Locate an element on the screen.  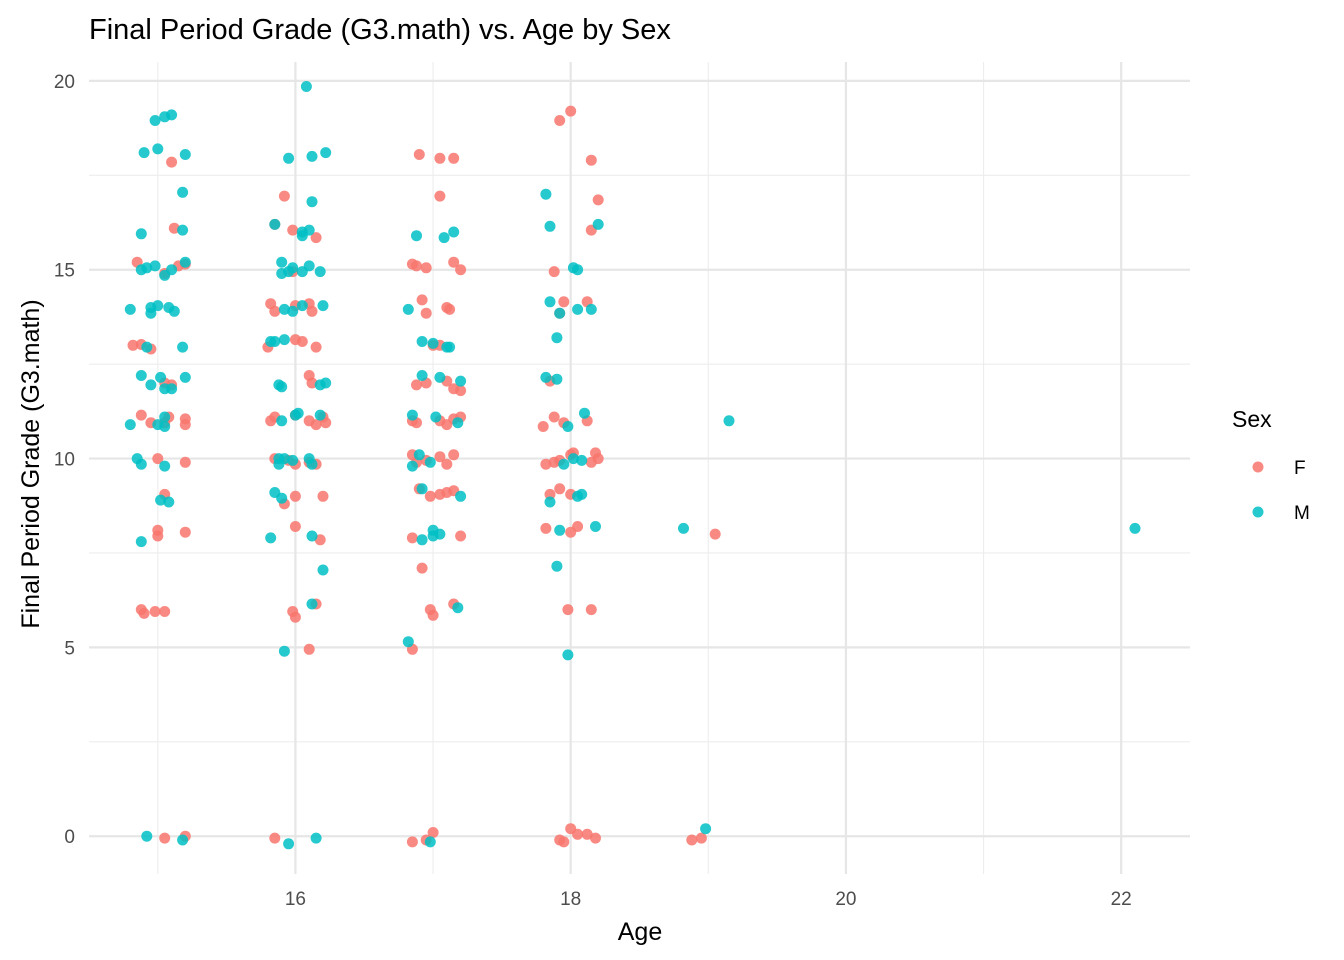
x-axis-label: Age is located at coordinates (640, 932).